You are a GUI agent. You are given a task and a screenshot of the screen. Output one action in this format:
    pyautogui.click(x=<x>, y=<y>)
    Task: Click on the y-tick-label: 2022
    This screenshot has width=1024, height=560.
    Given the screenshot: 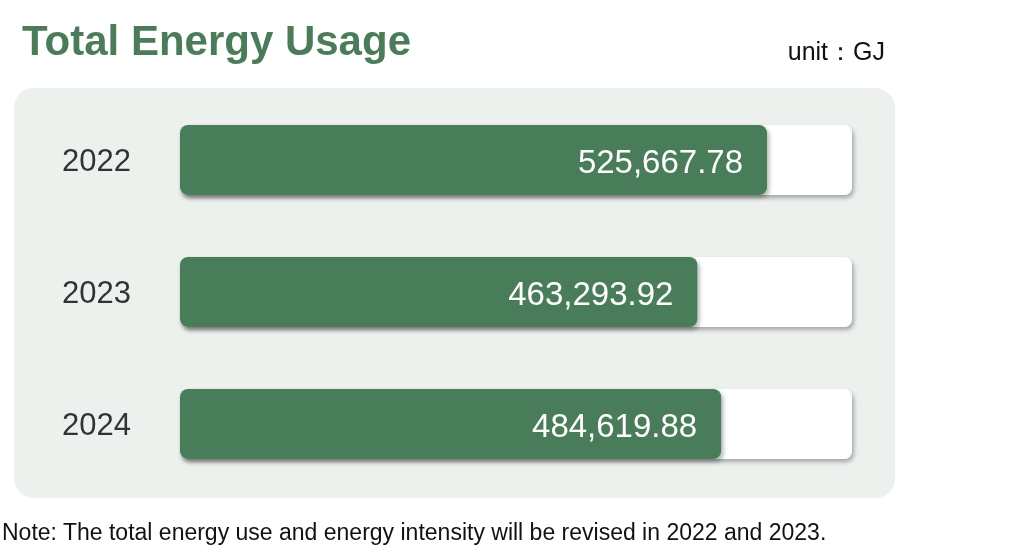 What is the action you would take?
    pyautogui.click(x=96, y=160)
    